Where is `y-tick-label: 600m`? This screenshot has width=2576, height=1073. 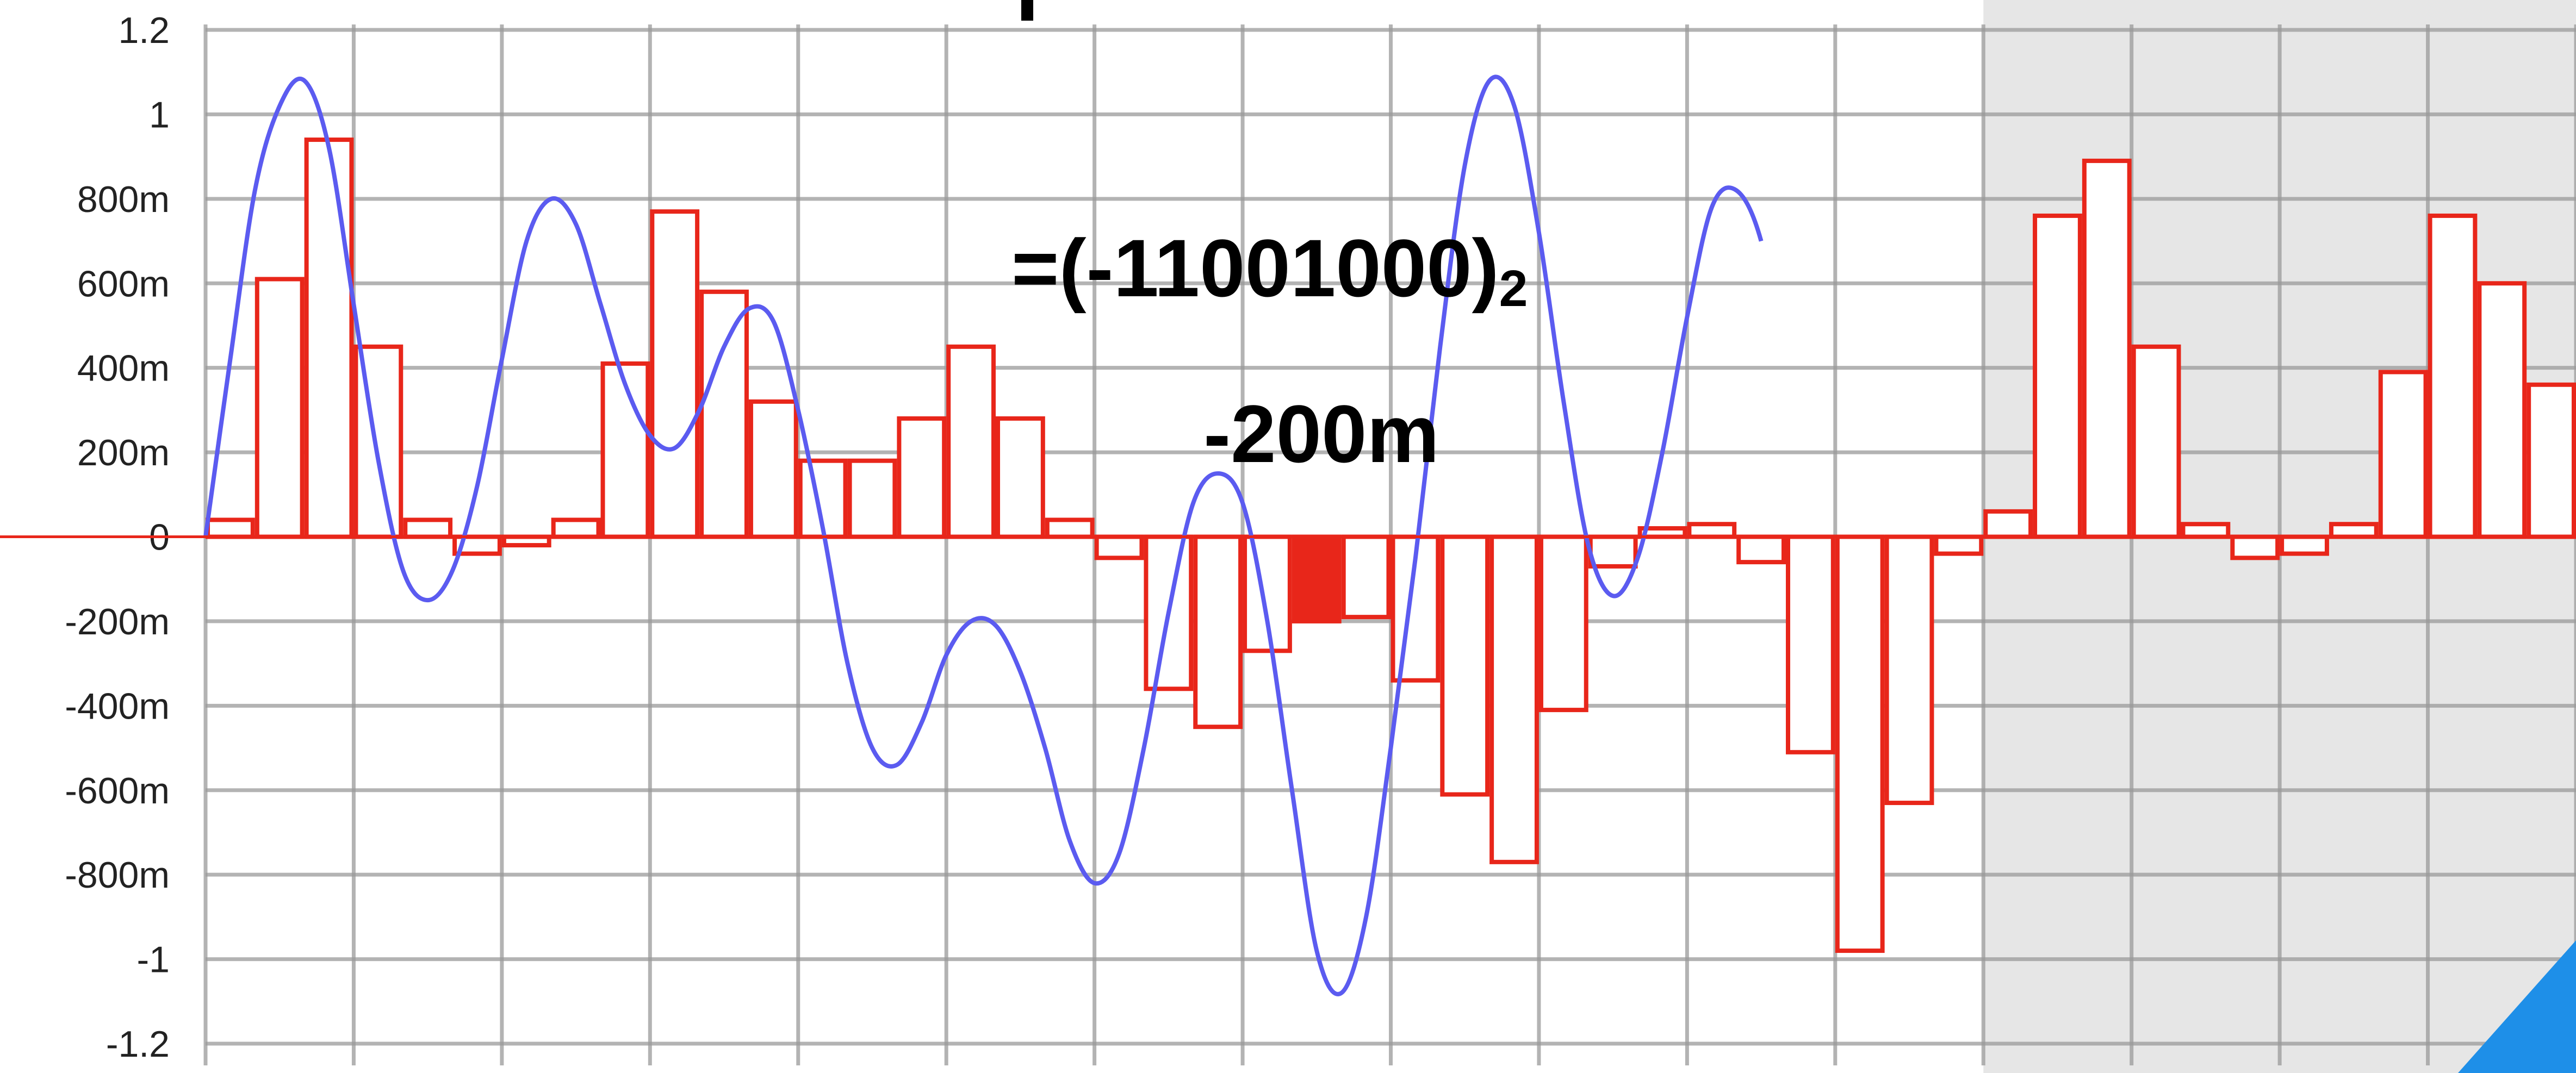
y-tick-label: 600m is located at coordinates (123, 283).